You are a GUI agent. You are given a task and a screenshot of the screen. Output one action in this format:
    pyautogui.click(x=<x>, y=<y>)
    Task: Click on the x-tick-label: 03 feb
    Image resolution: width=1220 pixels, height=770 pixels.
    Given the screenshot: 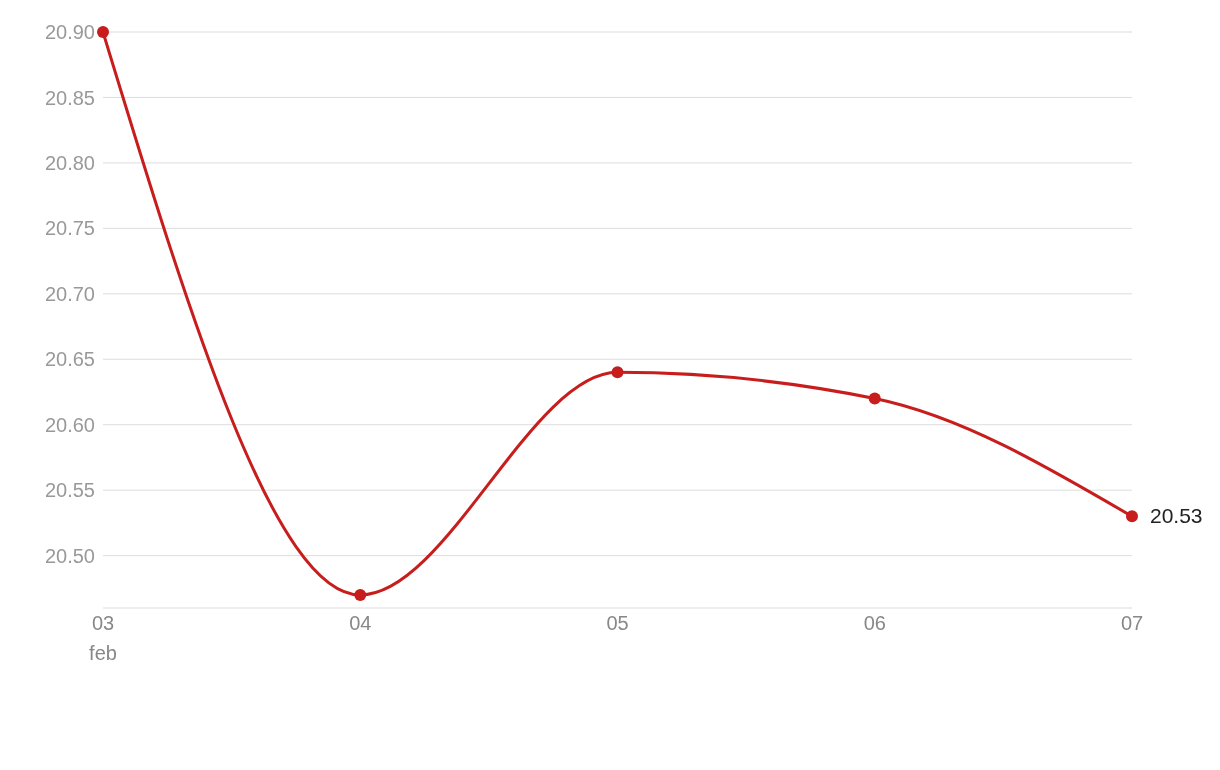 What is the action you would take?
    pyautogui.click(x=103, y=638)
    